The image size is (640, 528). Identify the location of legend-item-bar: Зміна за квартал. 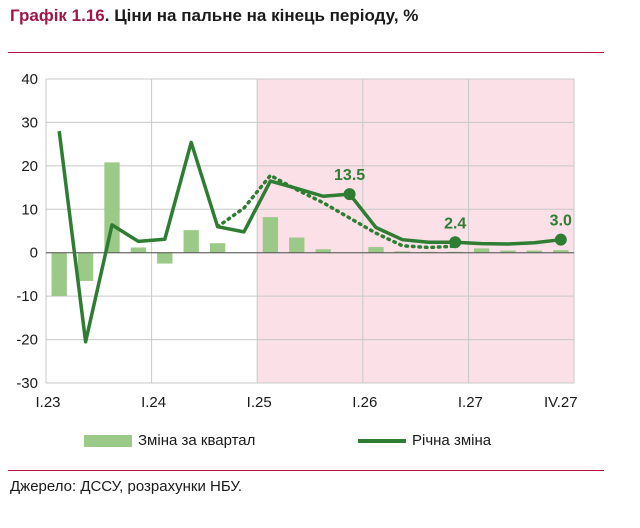
(169, 440).